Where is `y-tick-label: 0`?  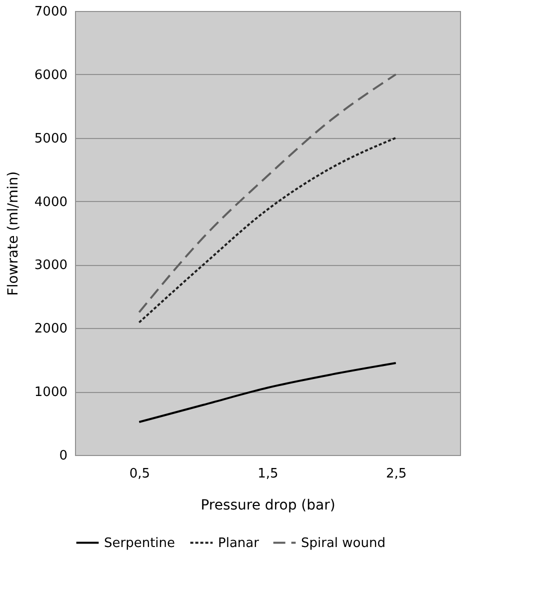 y-tick-label: 0 is located at coordinates (63, 456).